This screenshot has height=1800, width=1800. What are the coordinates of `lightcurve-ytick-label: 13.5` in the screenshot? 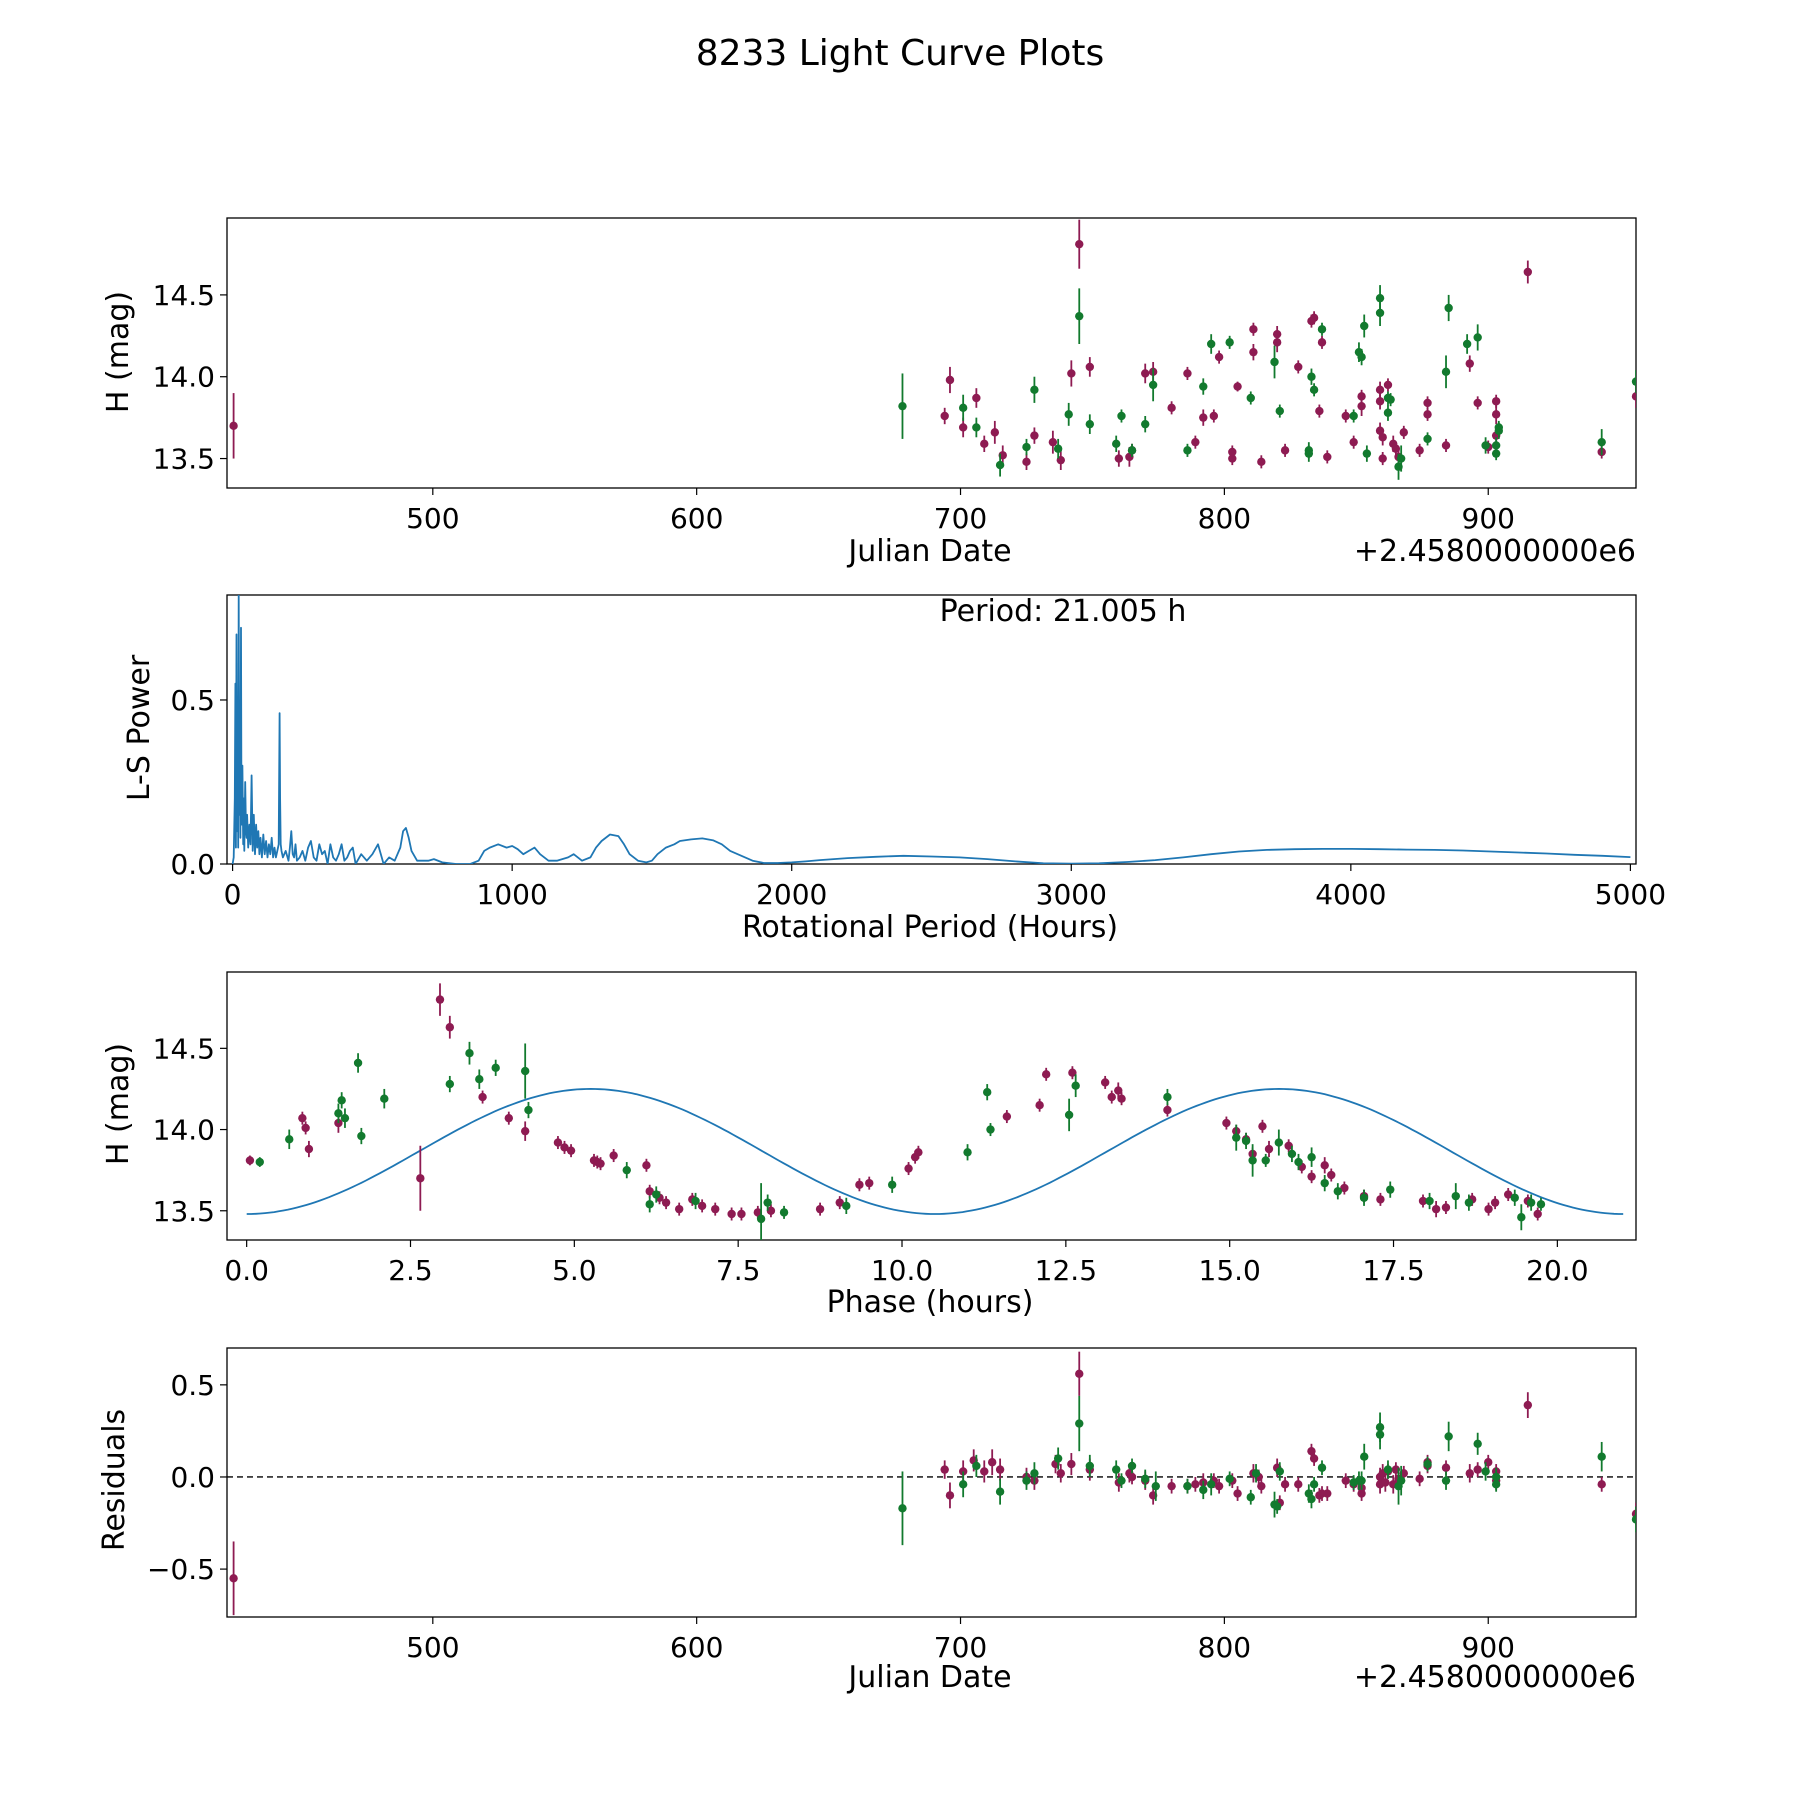 It's located at (184, 459).